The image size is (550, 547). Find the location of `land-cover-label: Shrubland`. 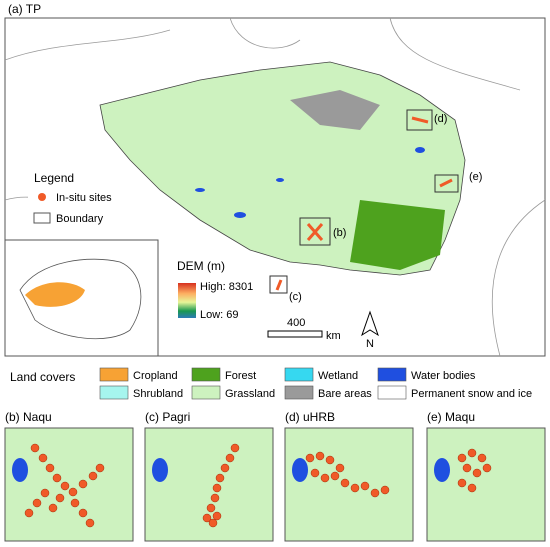

land-cover-label: Shrubland is located at coordinates (158, 394).